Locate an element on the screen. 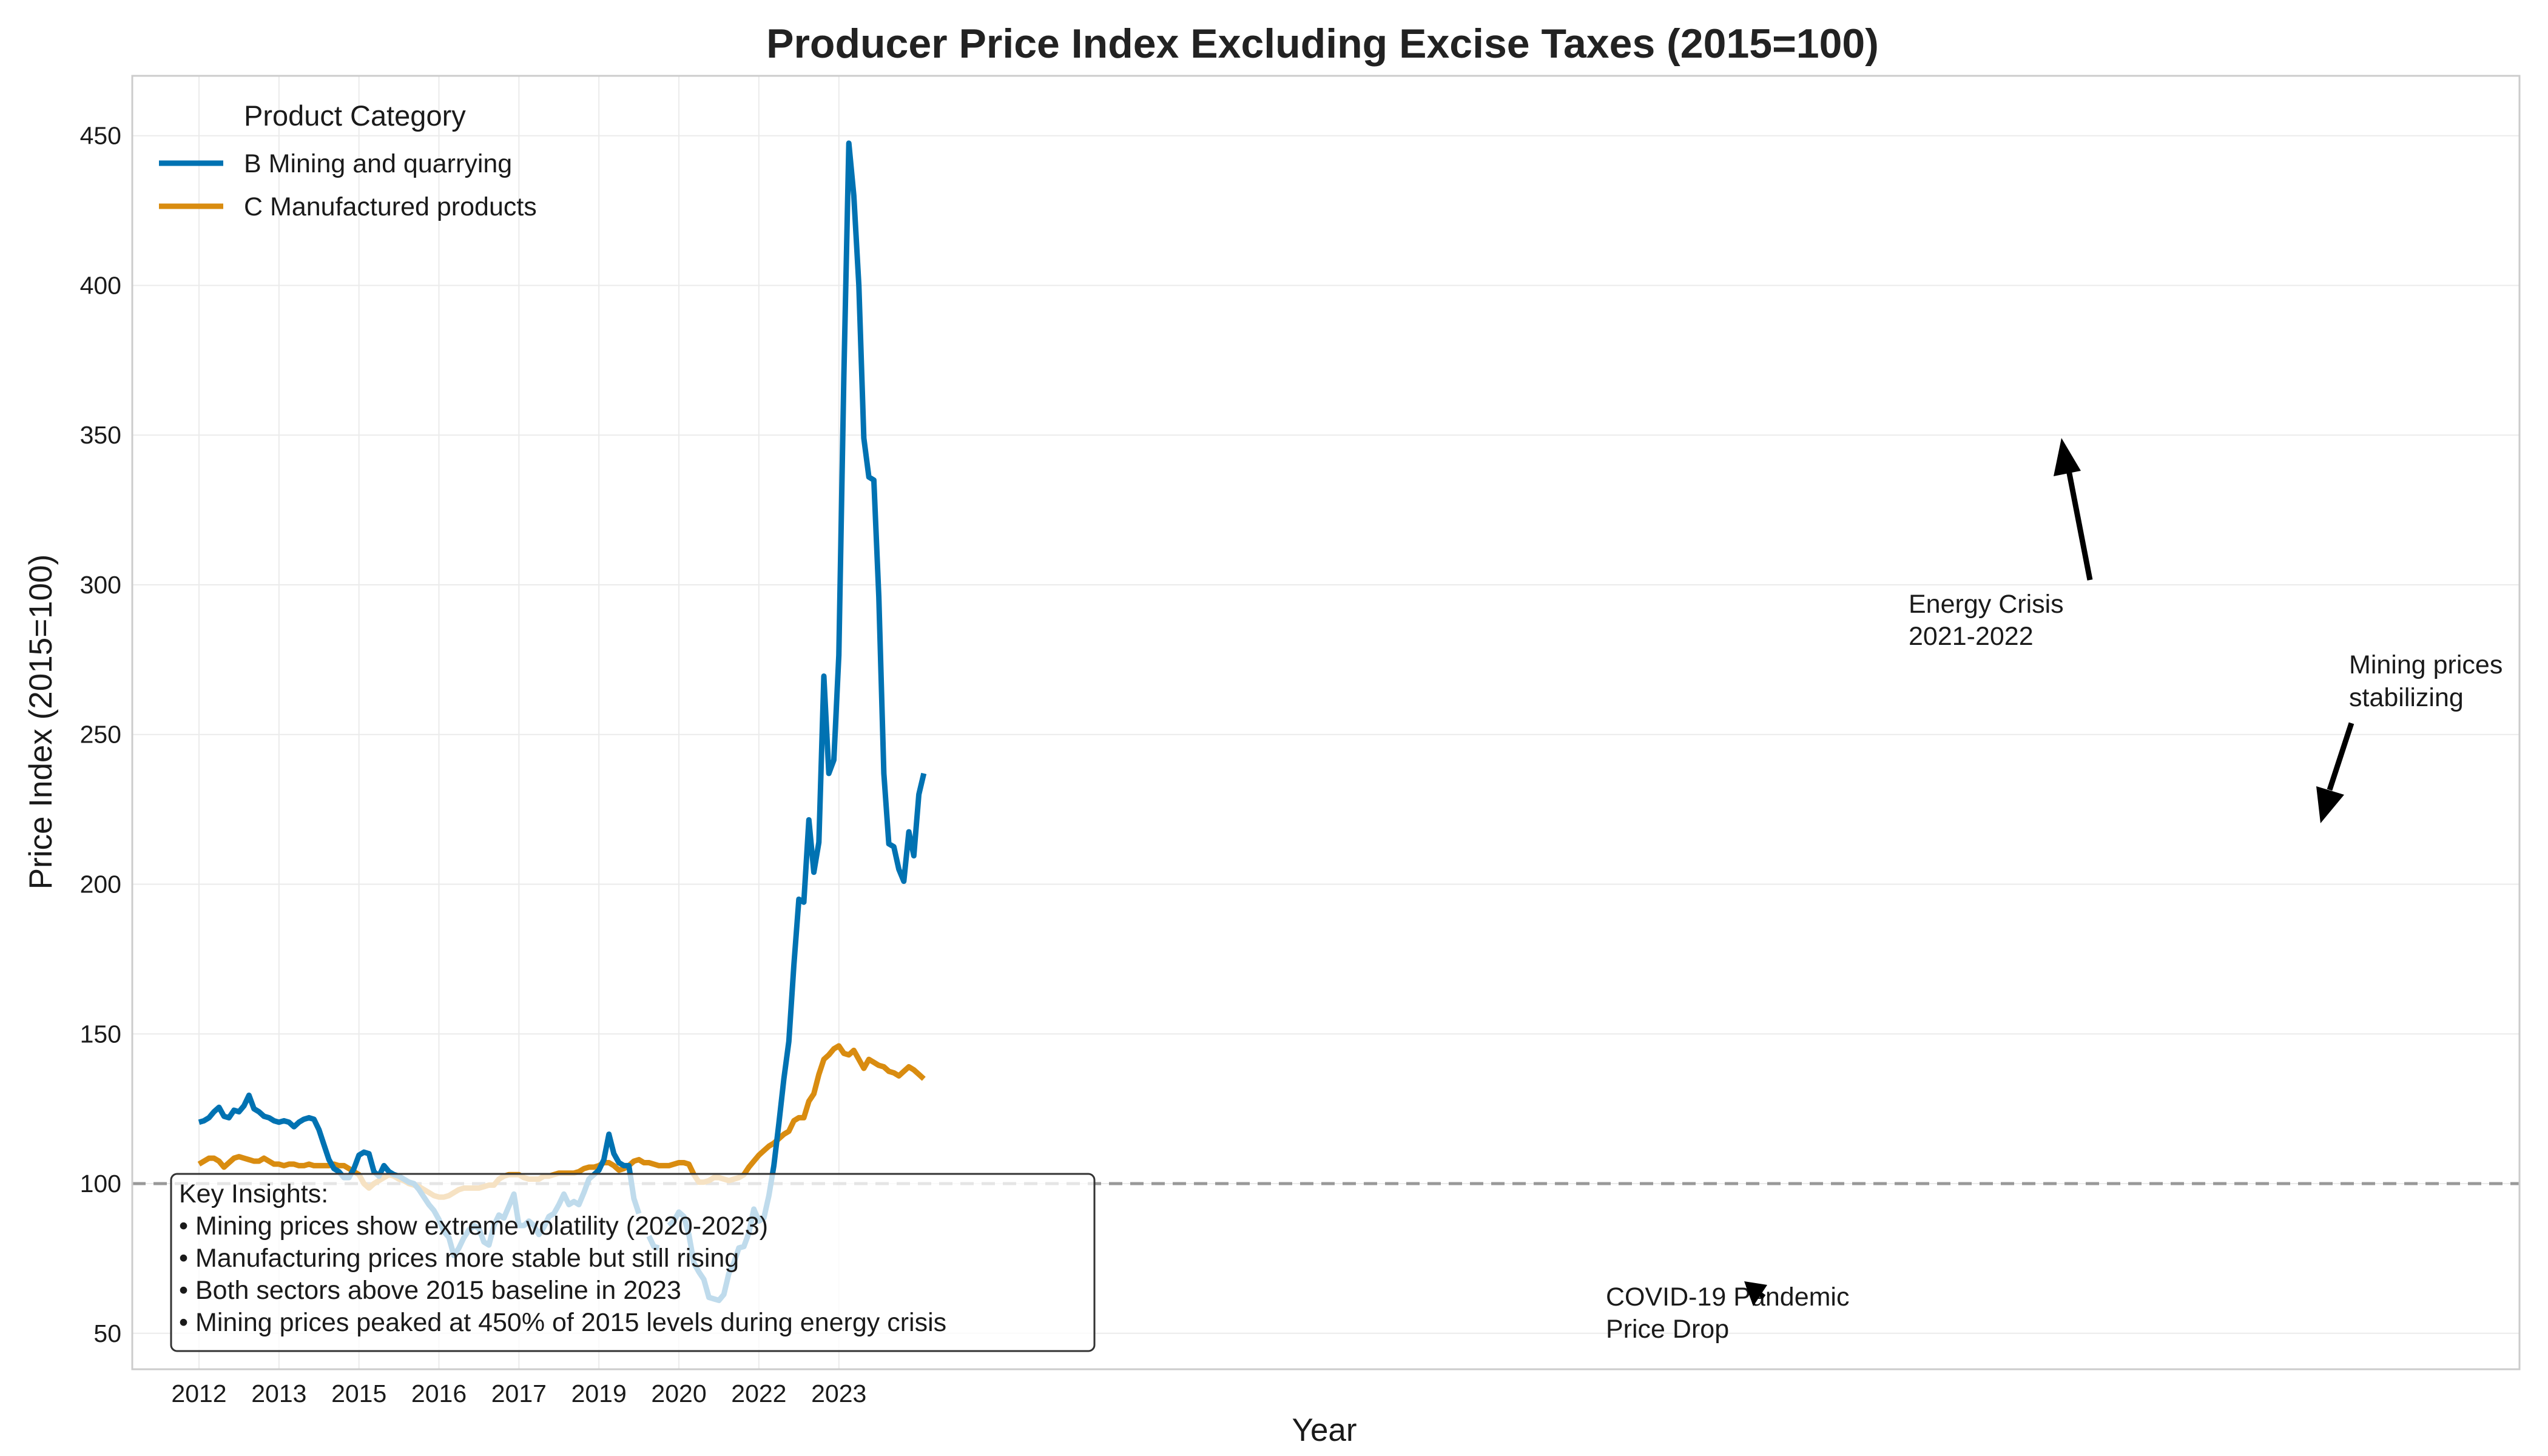 This screenshot has width=2548, height=1456. energy-arrow-shaft is located at coordinates (2079, 525).